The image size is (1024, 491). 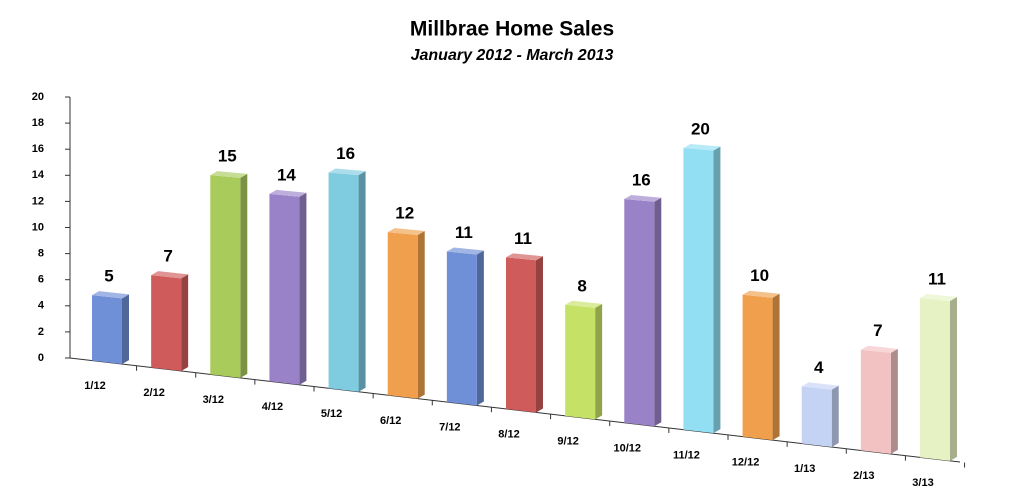 What do you see at coordinates (390, 421) in the screenshot?
I see `x-tick-label: 6/12` at bounding box center [390, 421].